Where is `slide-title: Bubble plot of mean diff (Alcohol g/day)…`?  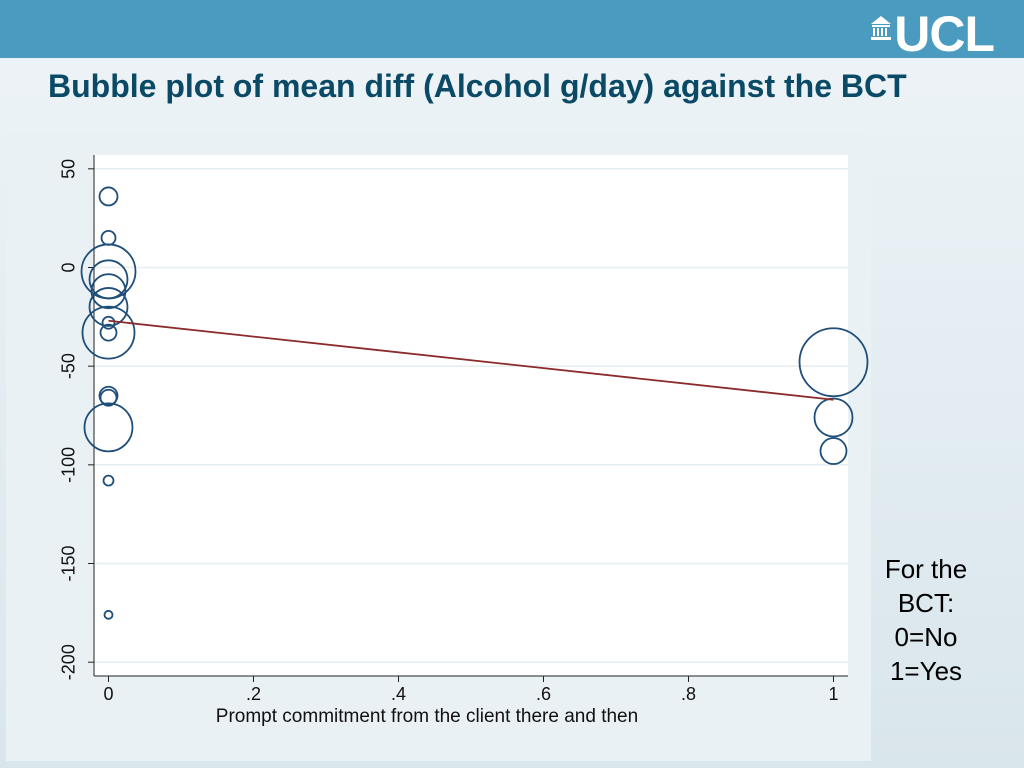
slide-title: Bubble plot of mean diff (Alcohol g/day)… is located at coordinates (477, 86).